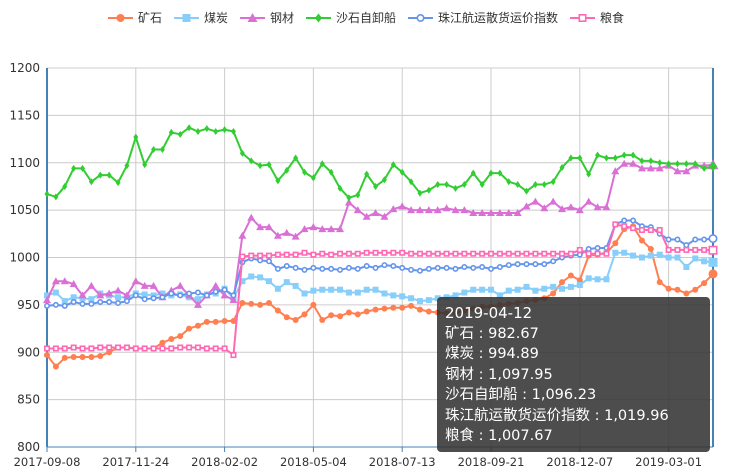  What do you see at coordinates (366, 18) in the screenshot?
I see `legend-label: 沙石自卸船` at bounding box center [366, 18].